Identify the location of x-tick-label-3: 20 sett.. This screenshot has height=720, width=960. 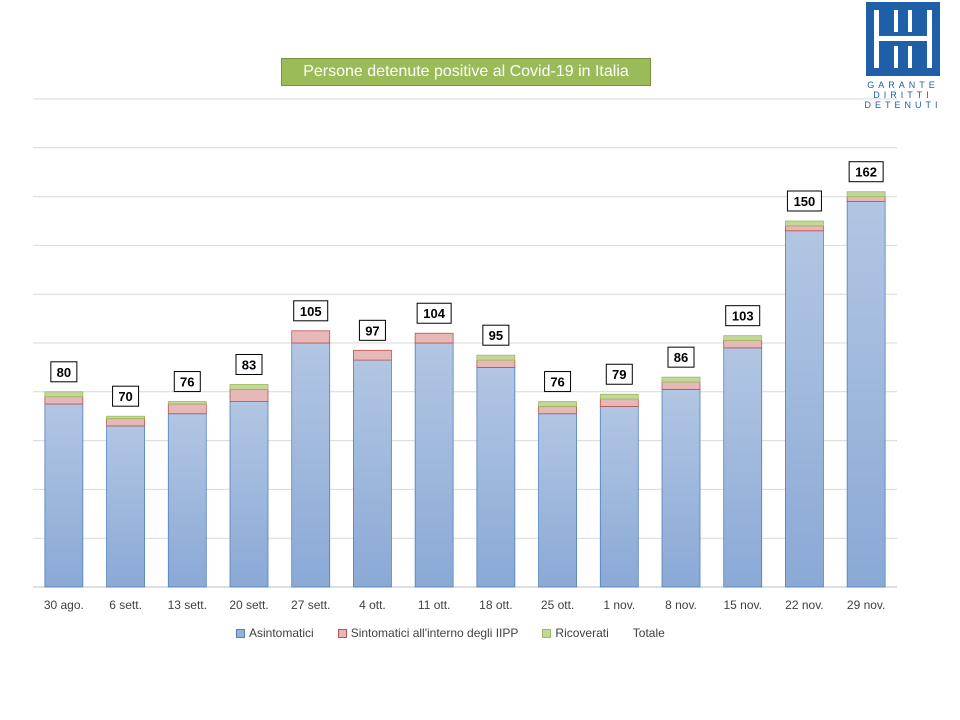
(248, 605).